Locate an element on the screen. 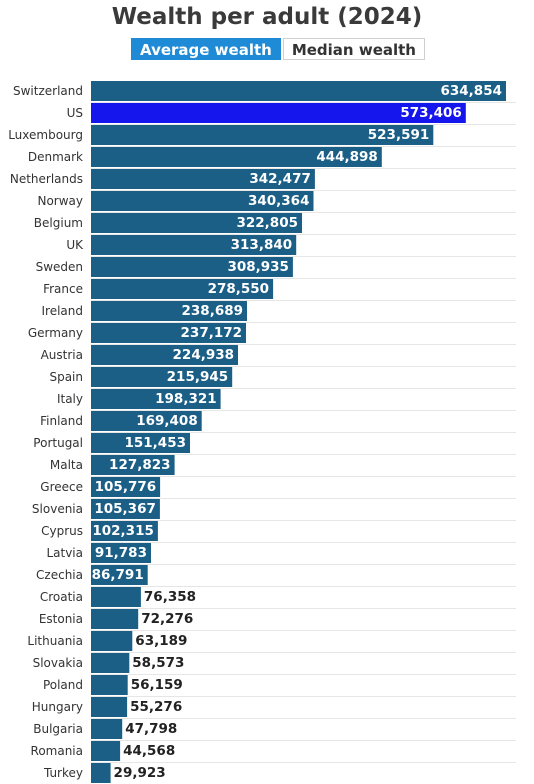 The image size is (534, 784). category-label: Italy is located at coordinates (70, 399).